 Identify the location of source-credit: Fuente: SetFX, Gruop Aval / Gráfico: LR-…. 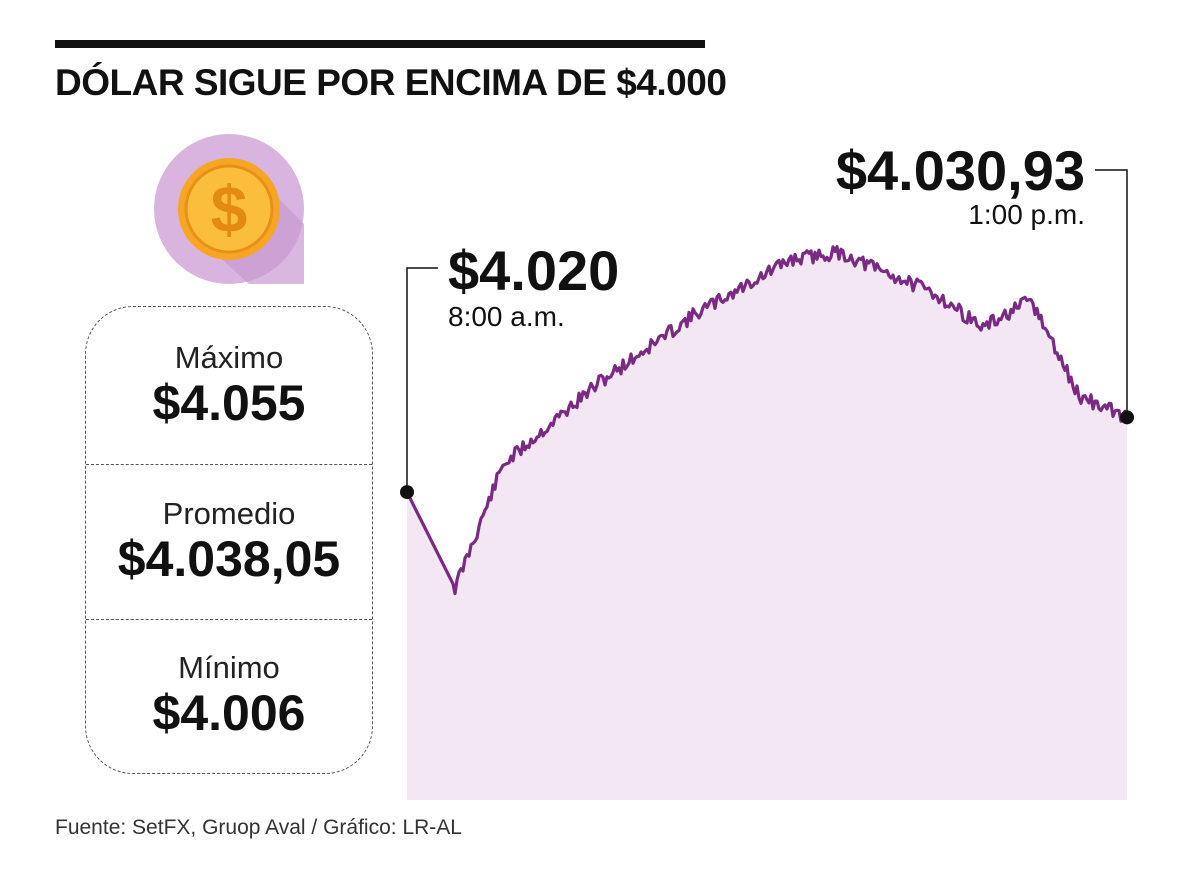
(258, 827).